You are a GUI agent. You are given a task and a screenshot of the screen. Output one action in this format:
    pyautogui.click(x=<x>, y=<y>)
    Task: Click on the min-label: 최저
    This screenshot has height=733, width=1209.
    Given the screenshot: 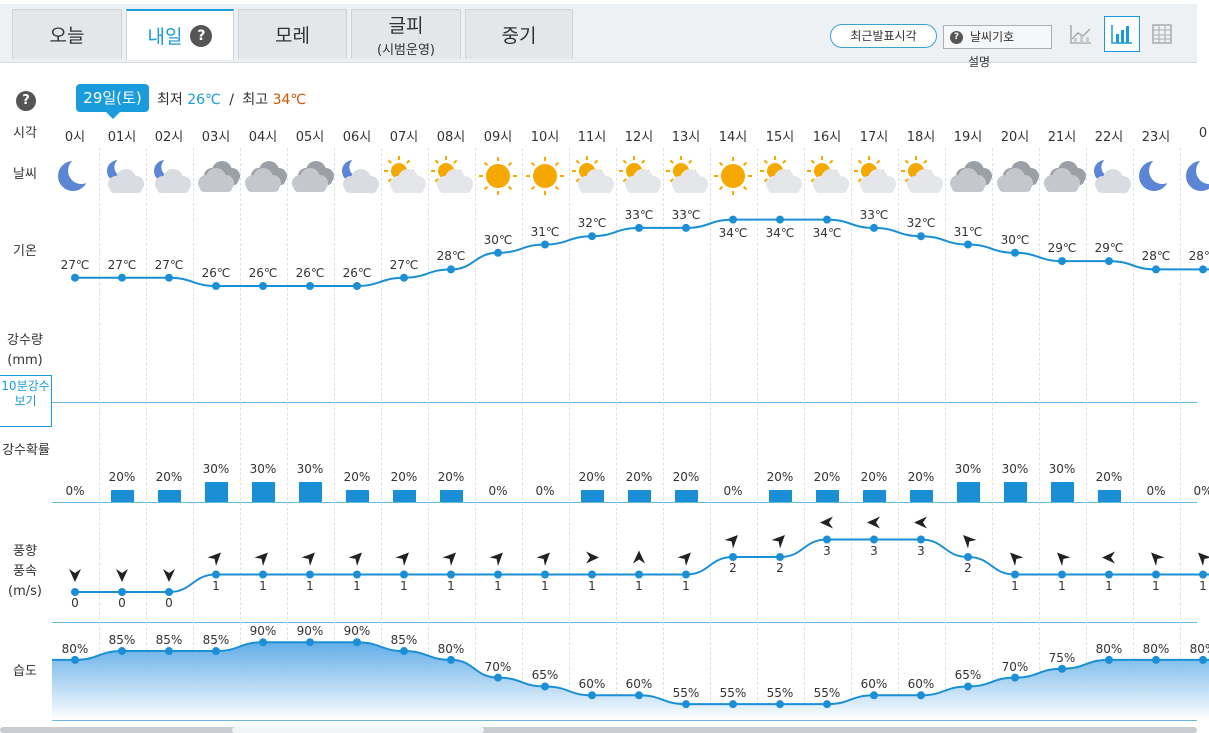 What is the action you would take?
    pyautogui.click(x=170, y=100)
    